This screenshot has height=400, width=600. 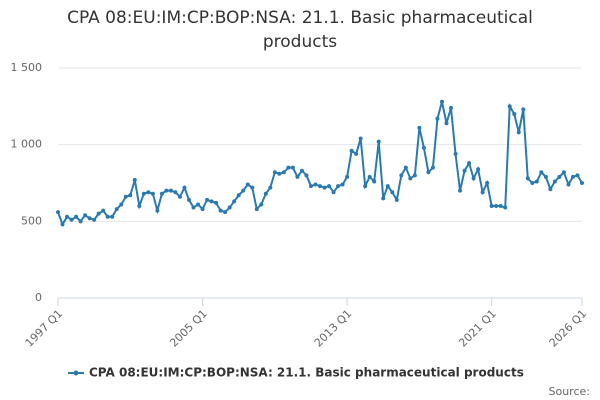 What do you see at coordinates (27, 67) in the screenshot?
I see `y-tick-label: 1 500` at bounding box center [27, 67].